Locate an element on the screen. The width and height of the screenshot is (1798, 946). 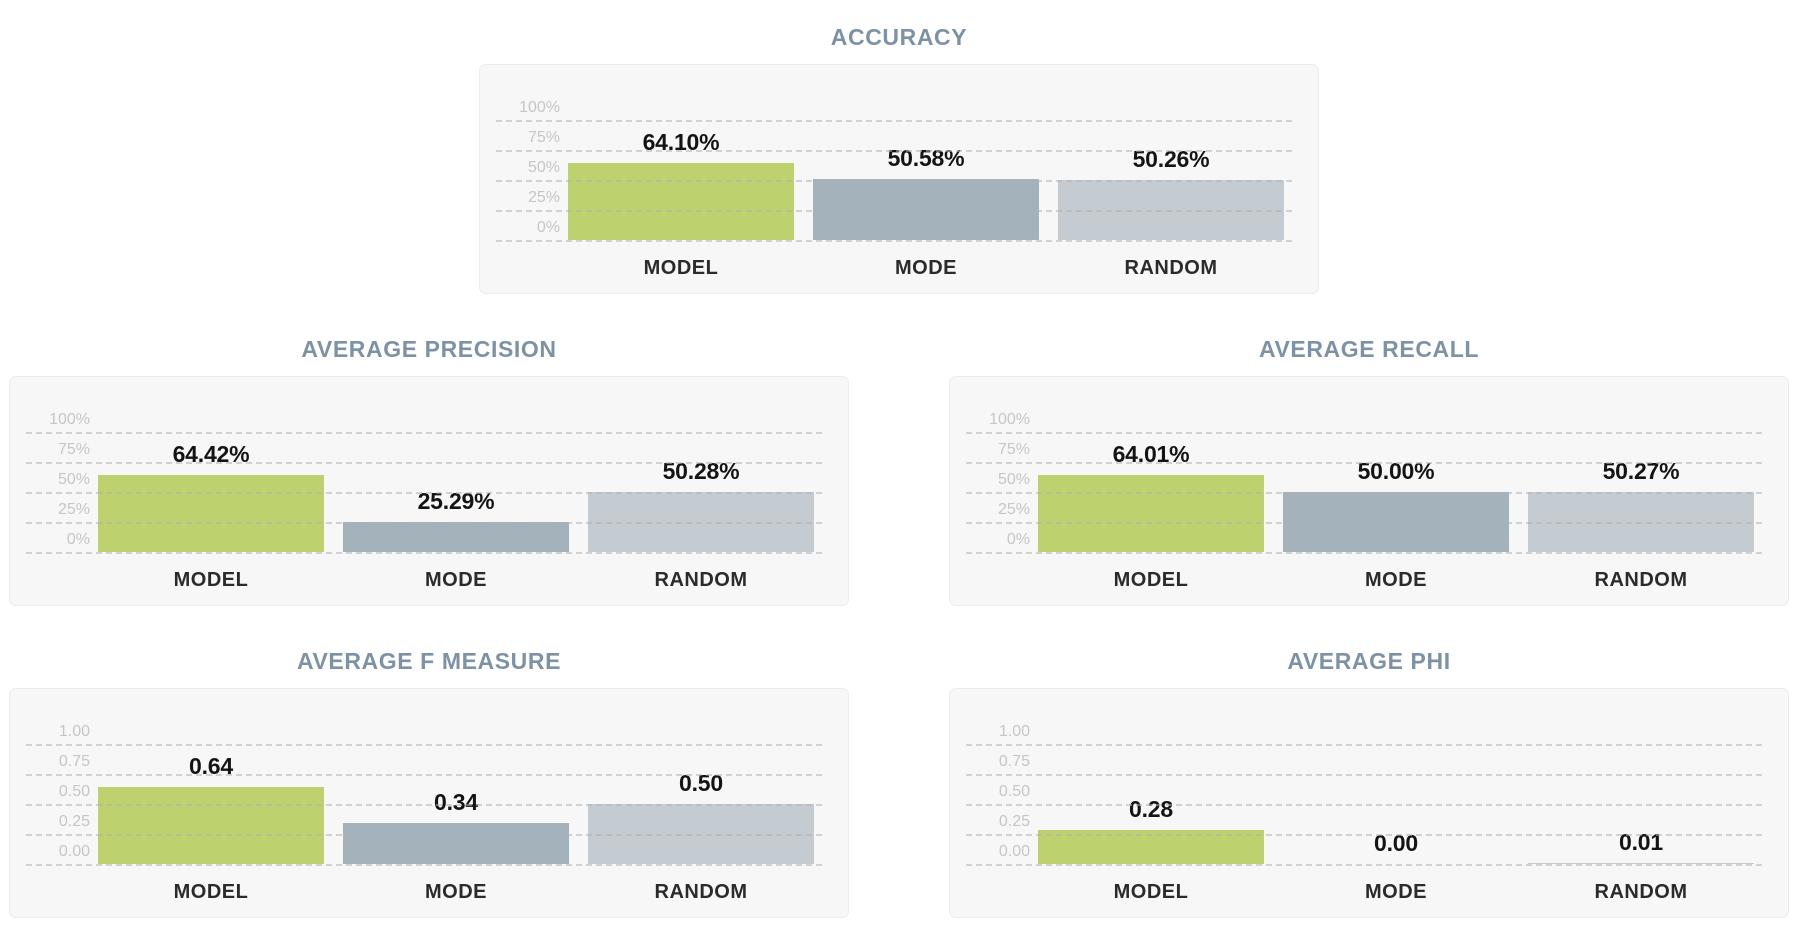
bar-slot-random: 50.28% is located at coordinates (701, 492).